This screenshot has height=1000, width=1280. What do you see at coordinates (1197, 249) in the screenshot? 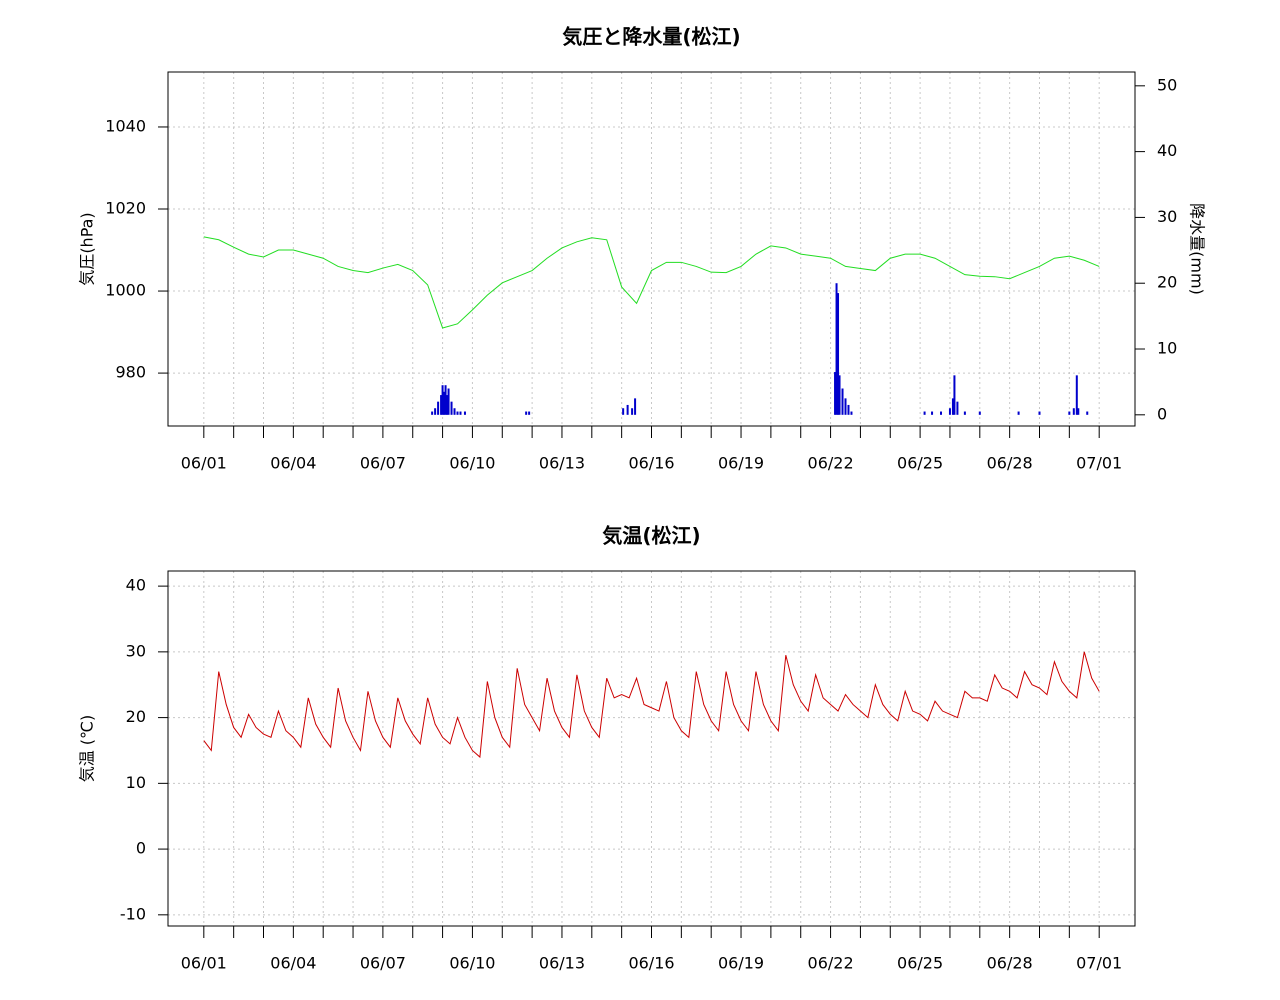
I see `y2-axis-label: 降水量(mm)` at bounding box center [1197, 249].